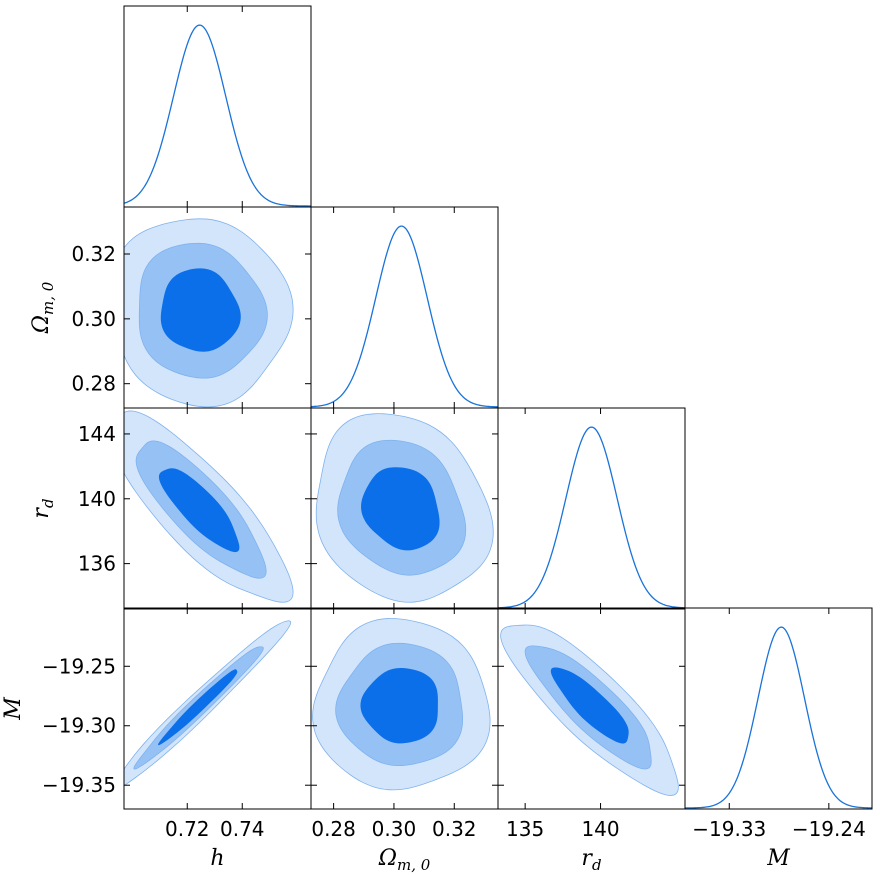 This screenshot has height=875, width=880. I want to click on x-tick-label: −19.33, so click(729, 829).